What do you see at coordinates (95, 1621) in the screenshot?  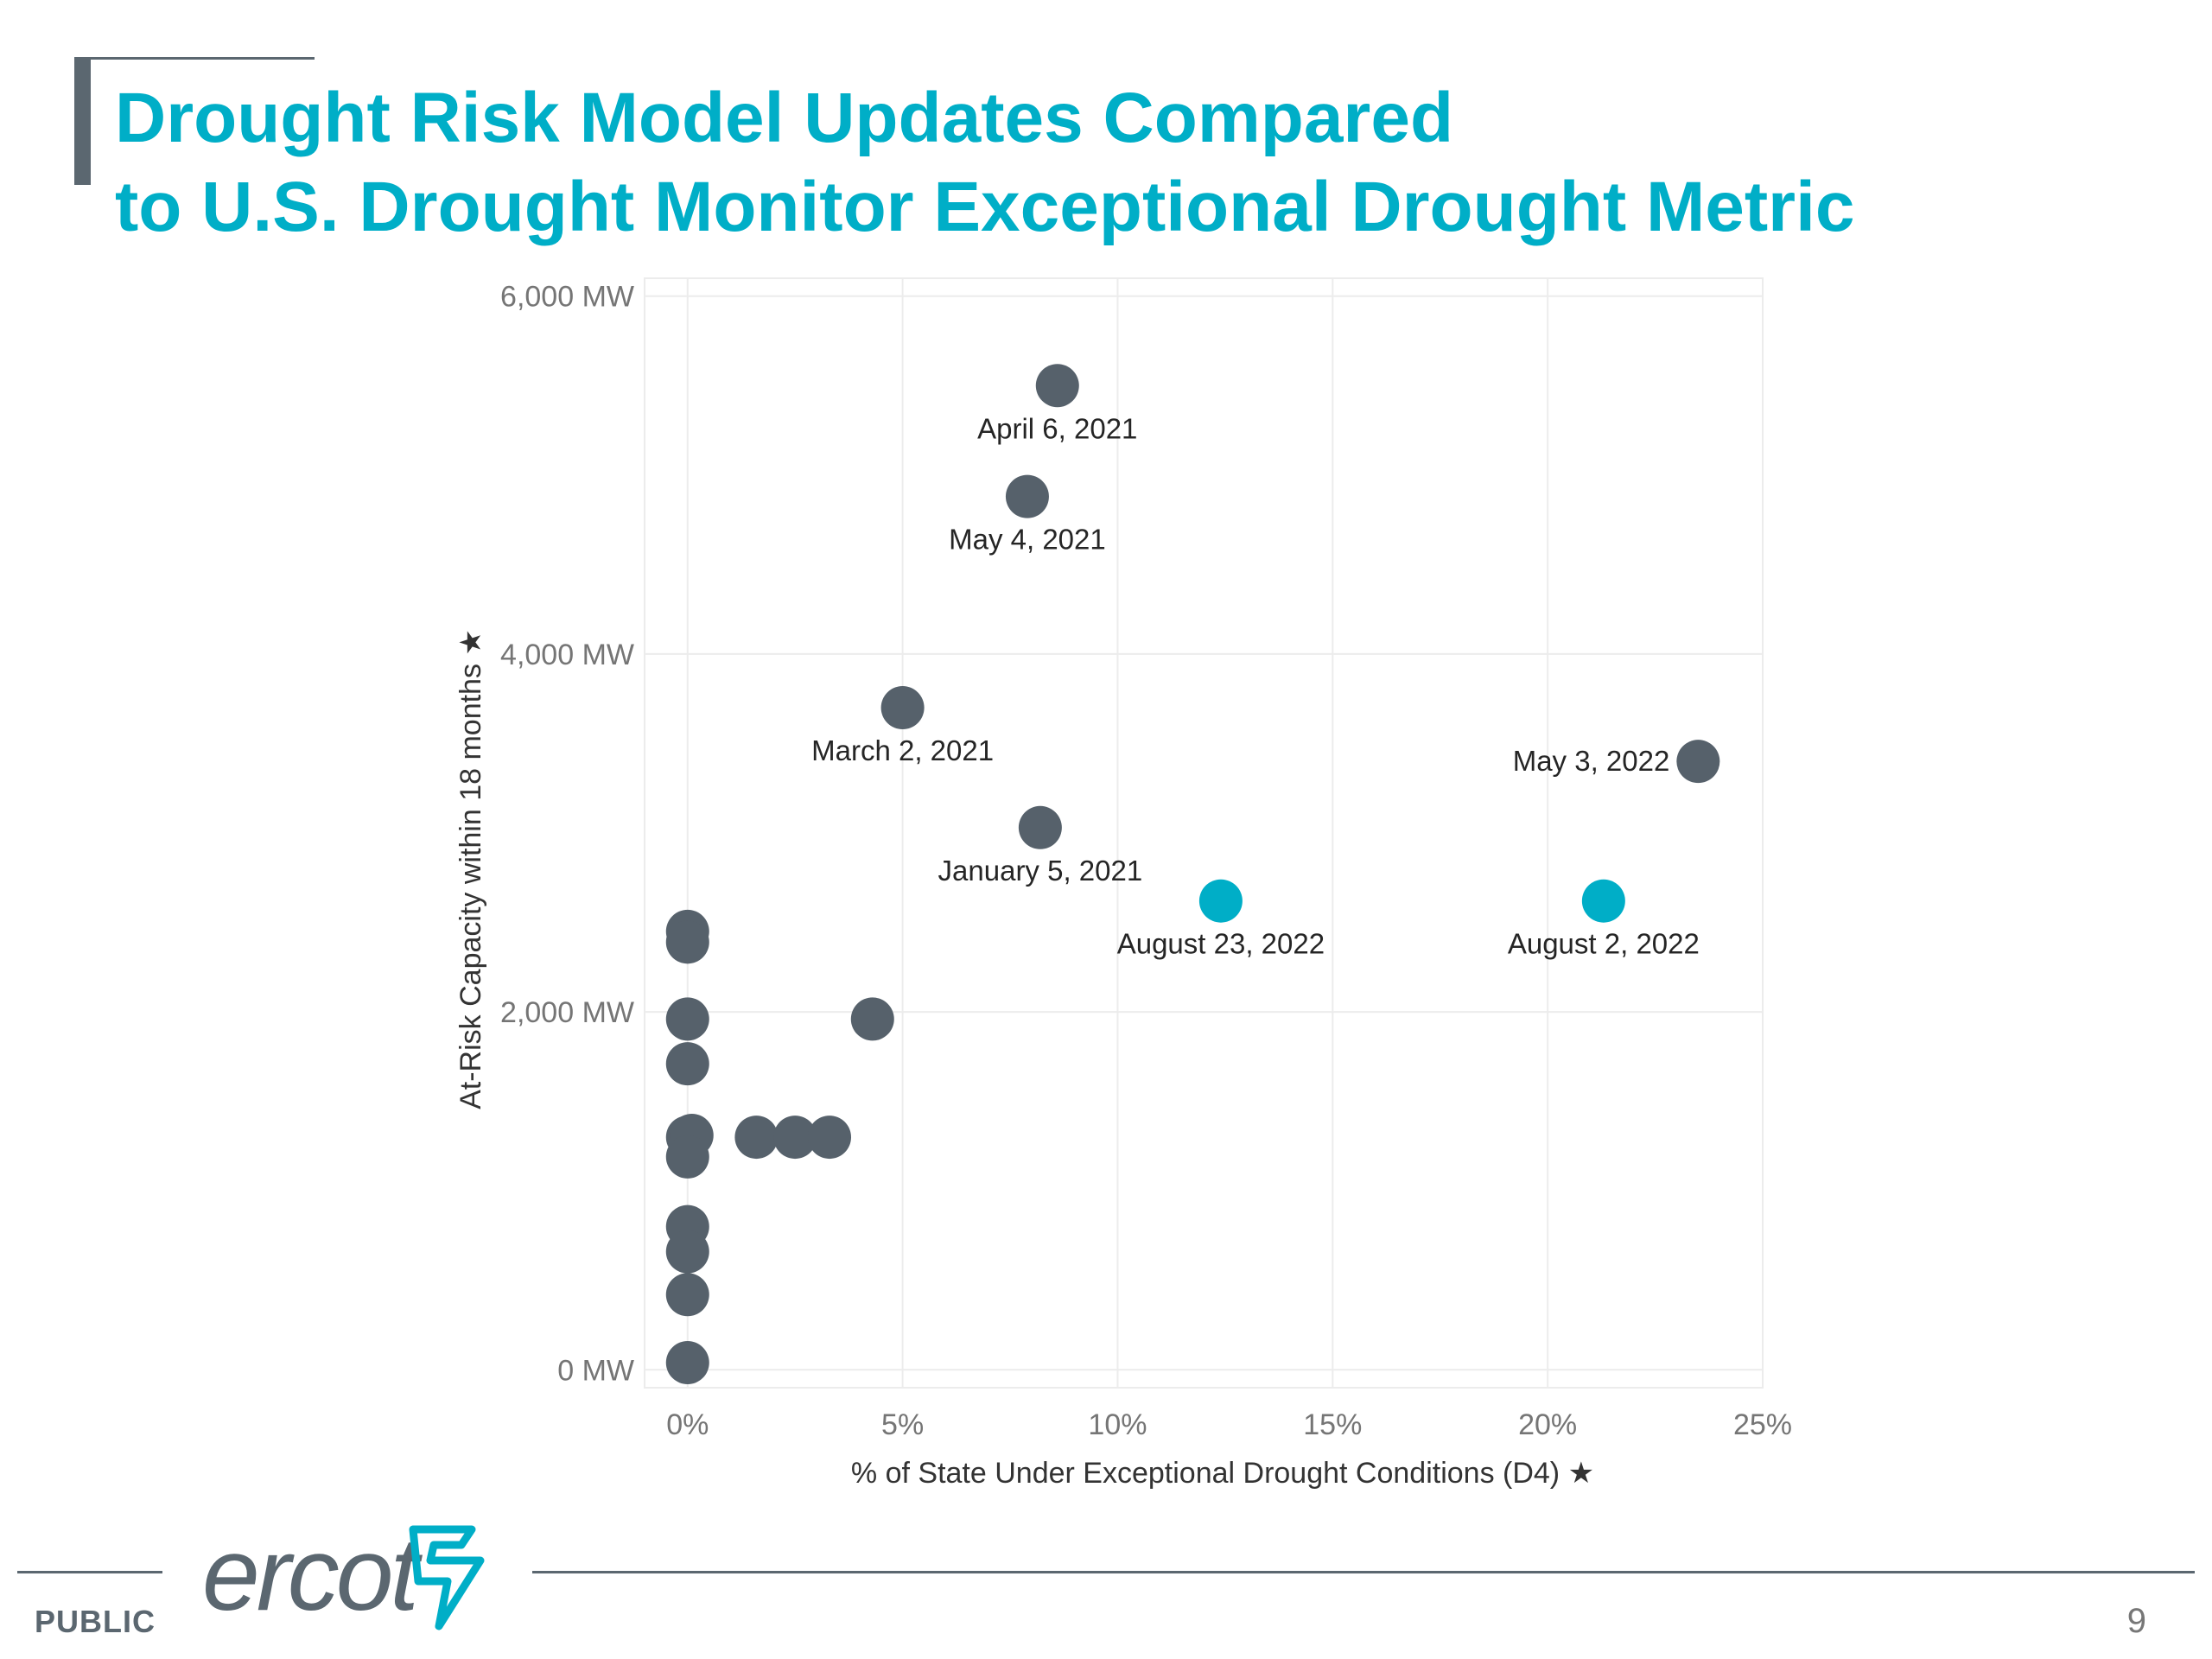 I see `classification-label: PUBLIC` at bounding box center [95, 1621].